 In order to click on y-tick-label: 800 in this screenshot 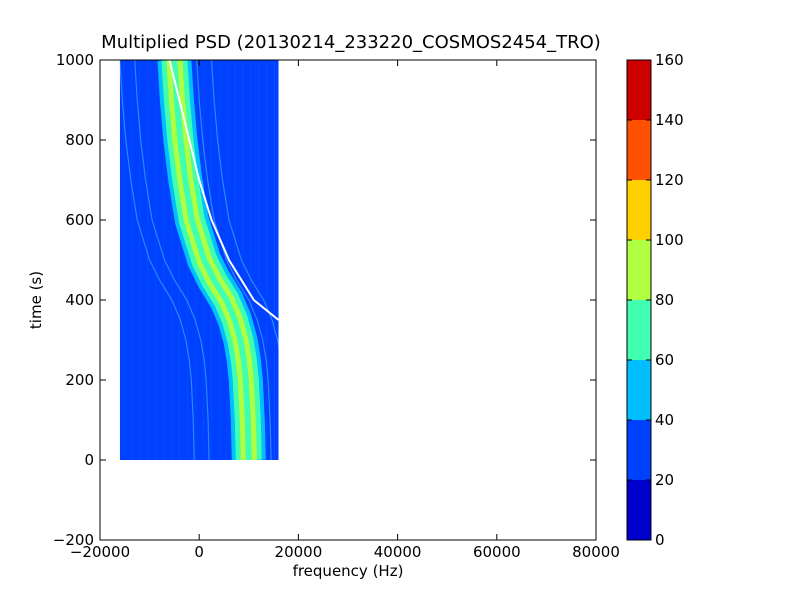, I will do `click(79, 140)`.